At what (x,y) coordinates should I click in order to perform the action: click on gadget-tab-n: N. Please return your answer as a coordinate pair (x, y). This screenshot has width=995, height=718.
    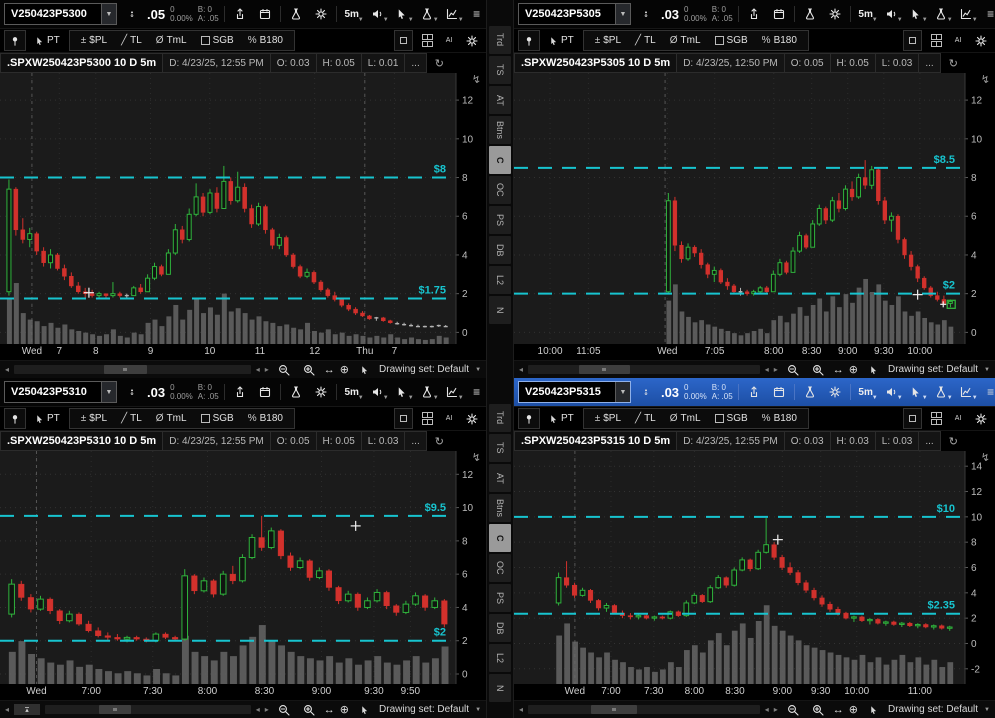
    Looking at the image, I should click on (499, 688).